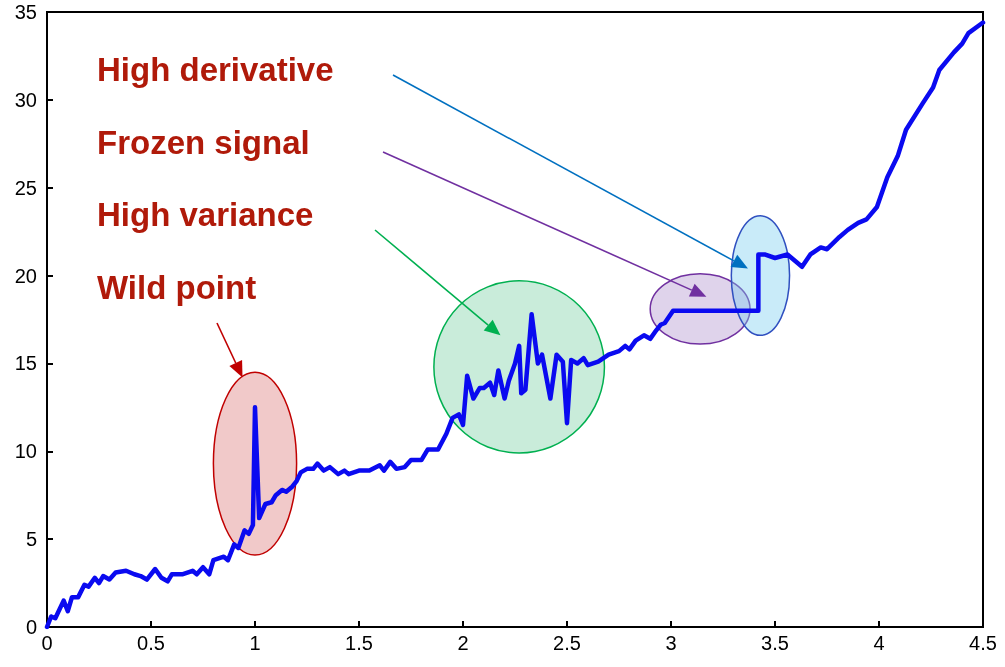 Image resolution: width=1005 pixels, height=667 pixels. I want to click on y-tick-label: 0, so click(31, 627).